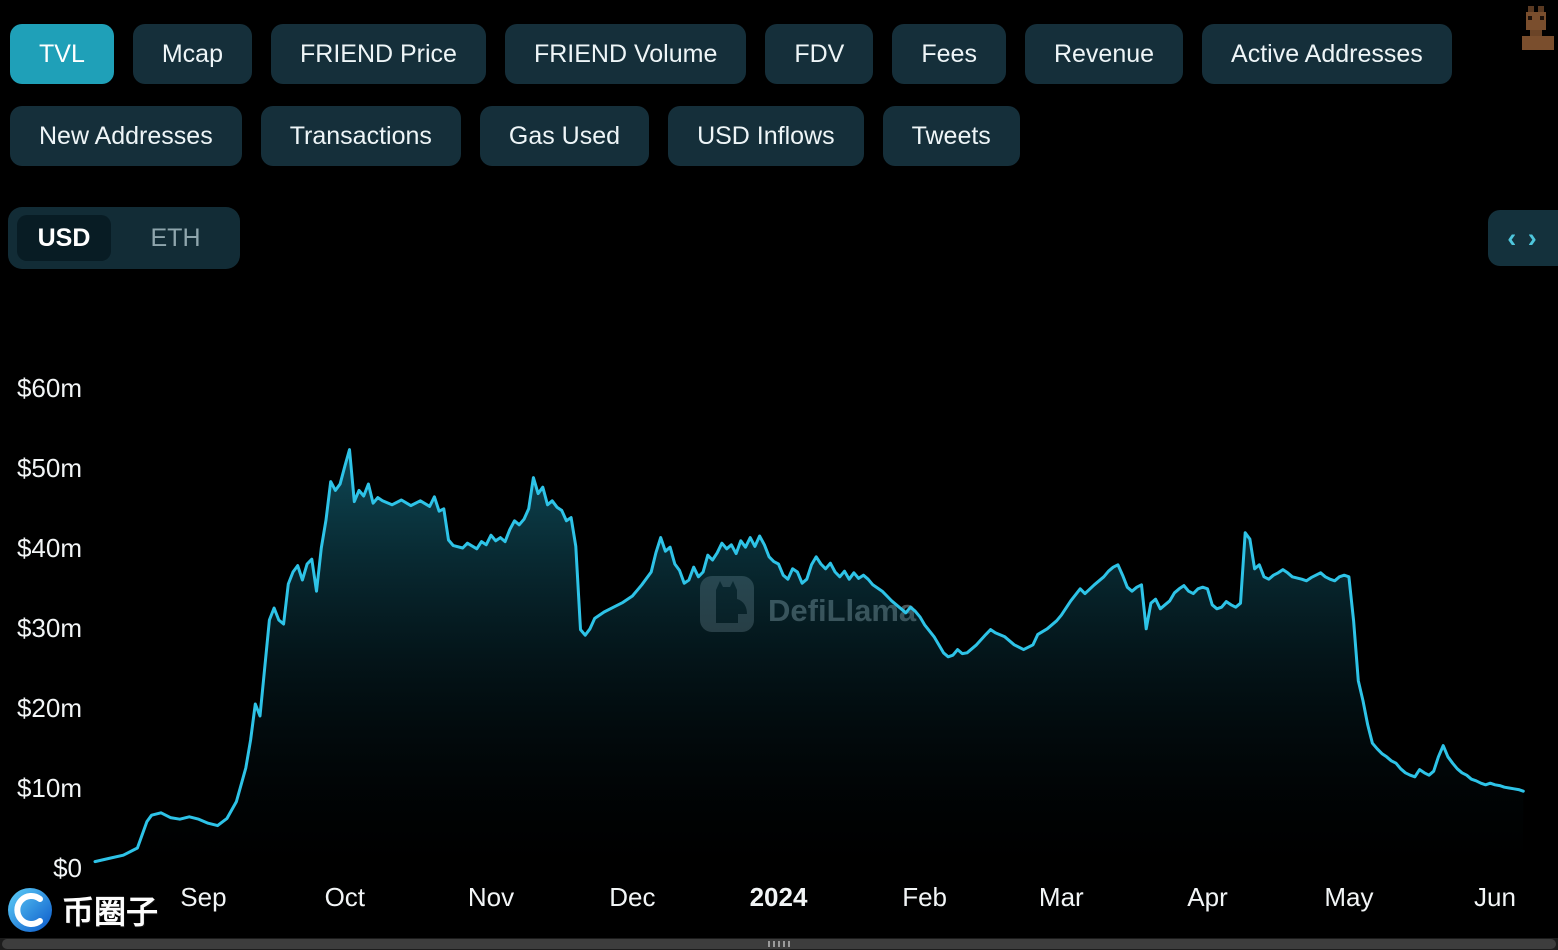 The width and height of the screenshot is (1558, 950). Describe the element at coordinates (378, 54) in the screenshot. I see `metric-tab-friend-price: FRIEND Price` at that location.